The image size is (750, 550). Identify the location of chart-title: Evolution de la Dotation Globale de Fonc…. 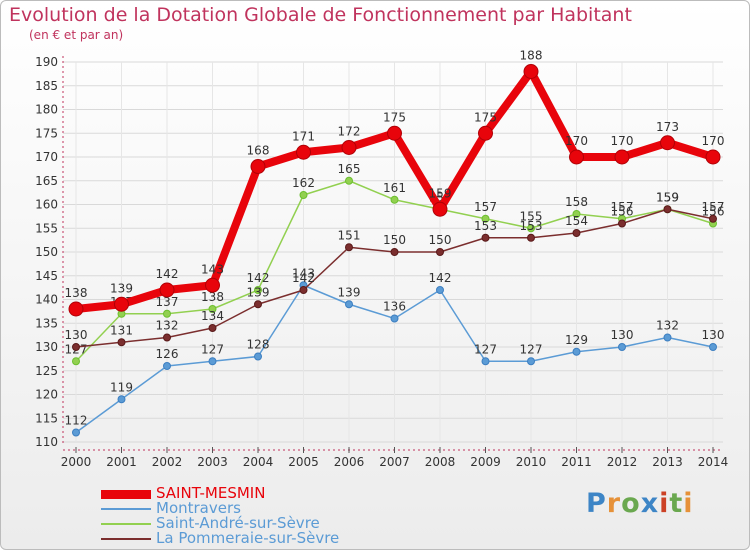
(320, 15).